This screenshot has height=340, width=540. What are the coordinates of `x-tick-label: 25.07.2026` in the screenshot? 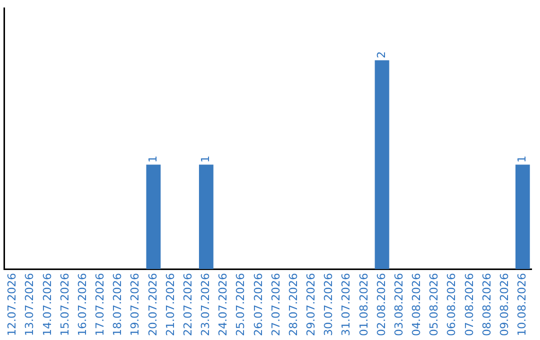 It's located at (241, 304).